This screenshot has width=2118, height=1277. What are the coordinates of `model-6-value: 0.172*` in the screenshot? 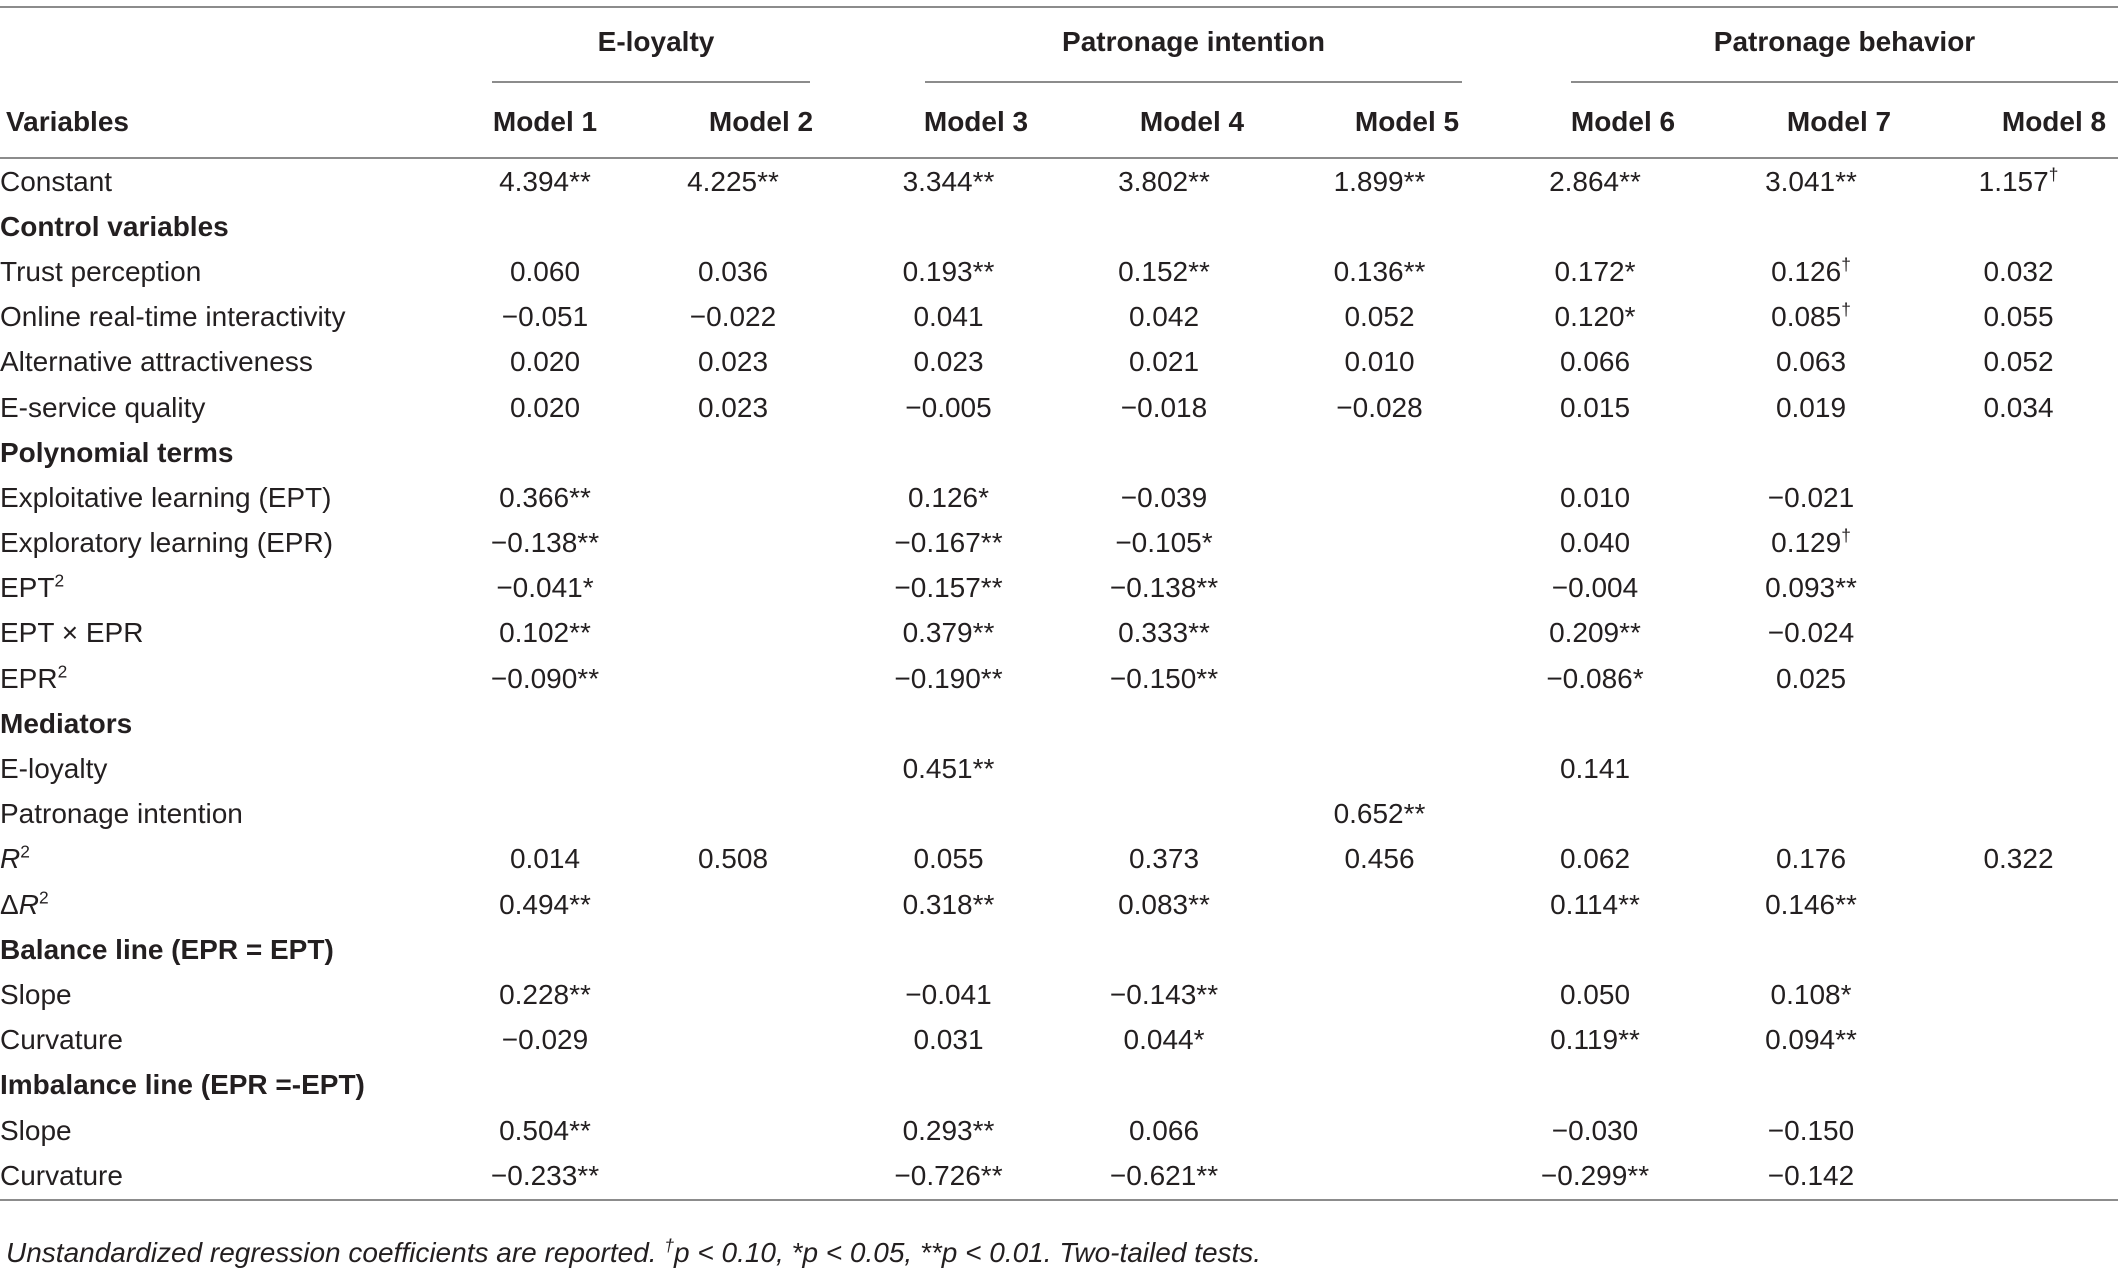 It's located at (1595, 271).